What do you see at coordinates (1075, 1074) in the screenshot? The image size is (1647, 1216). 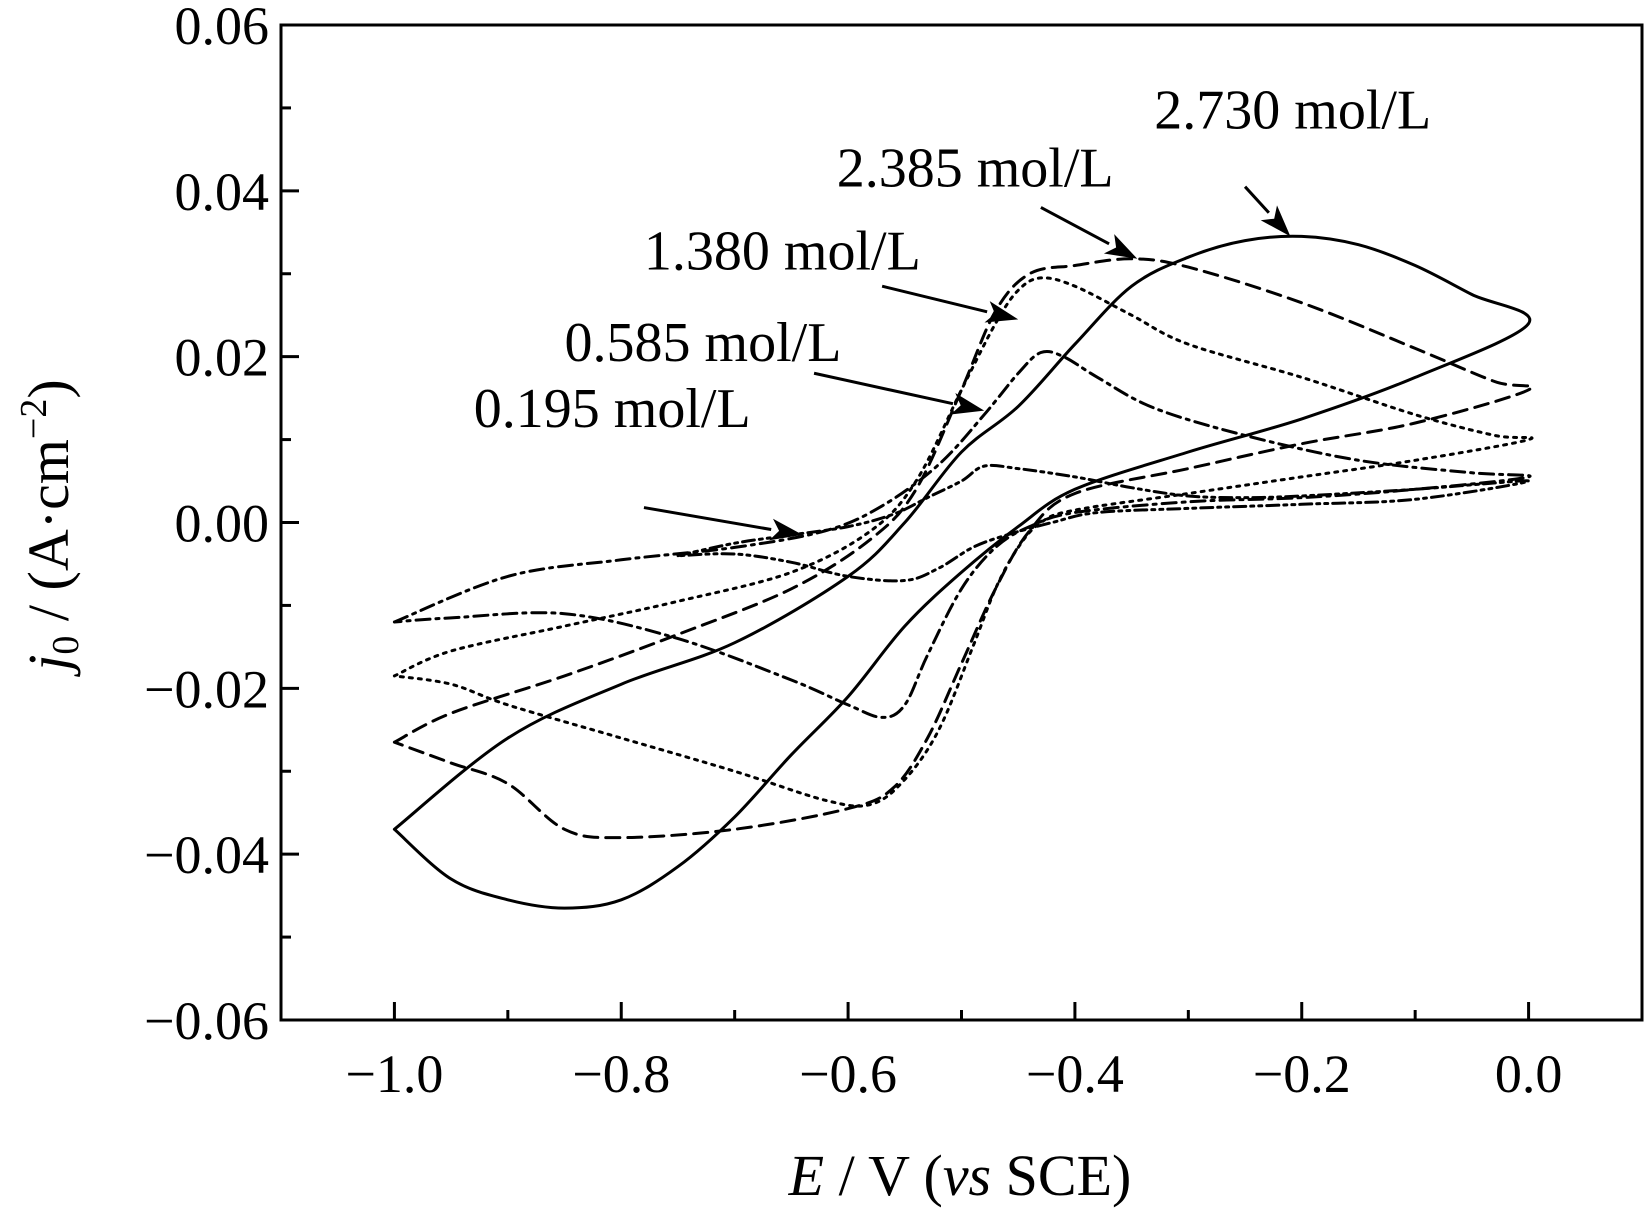 I see `x-tick-label: −0.4` at bounding box center [1075, 1074].